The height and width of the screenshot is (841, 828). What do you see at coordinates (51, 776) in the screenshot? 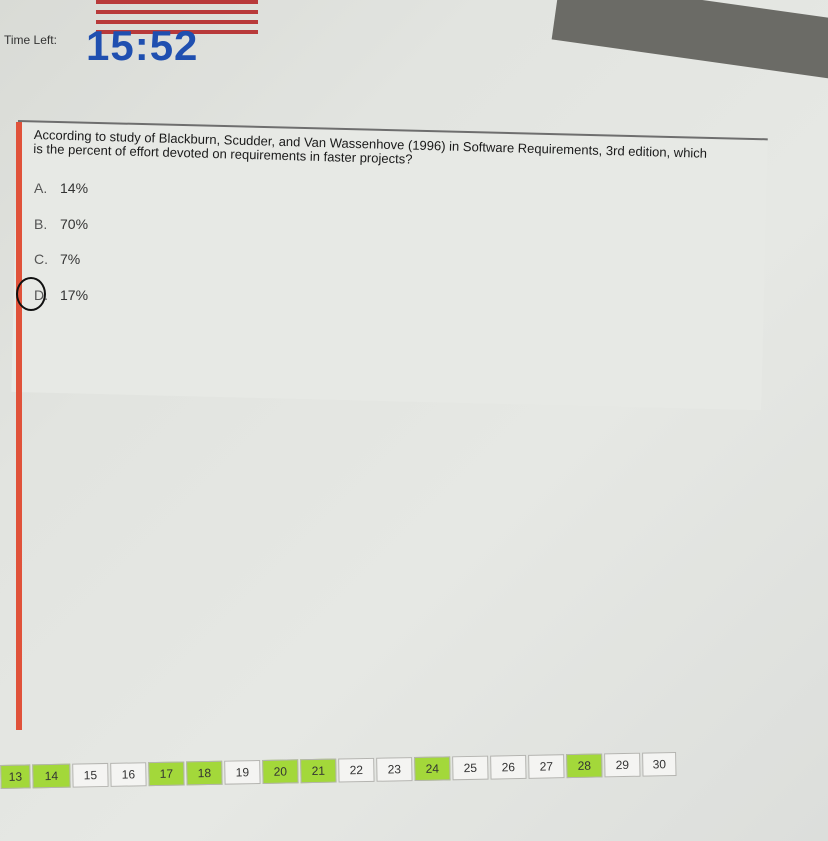
I see `question-nav-button-14: 14` at bounding box center [51, 776].